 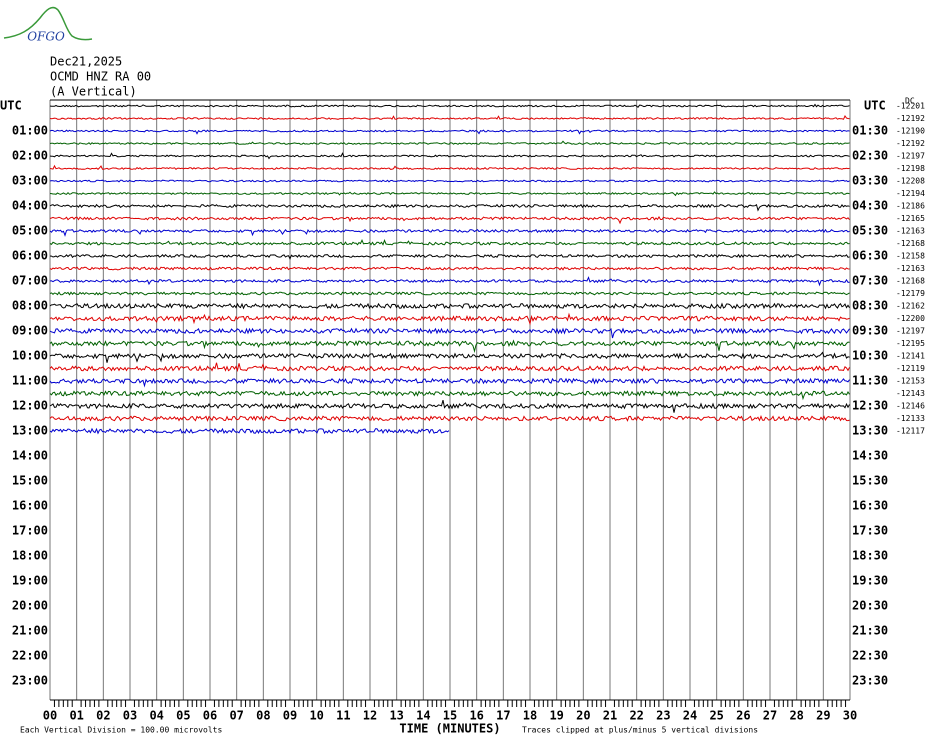 I want to click on hour-label-left: 08:00, so click(x=30, y=306).